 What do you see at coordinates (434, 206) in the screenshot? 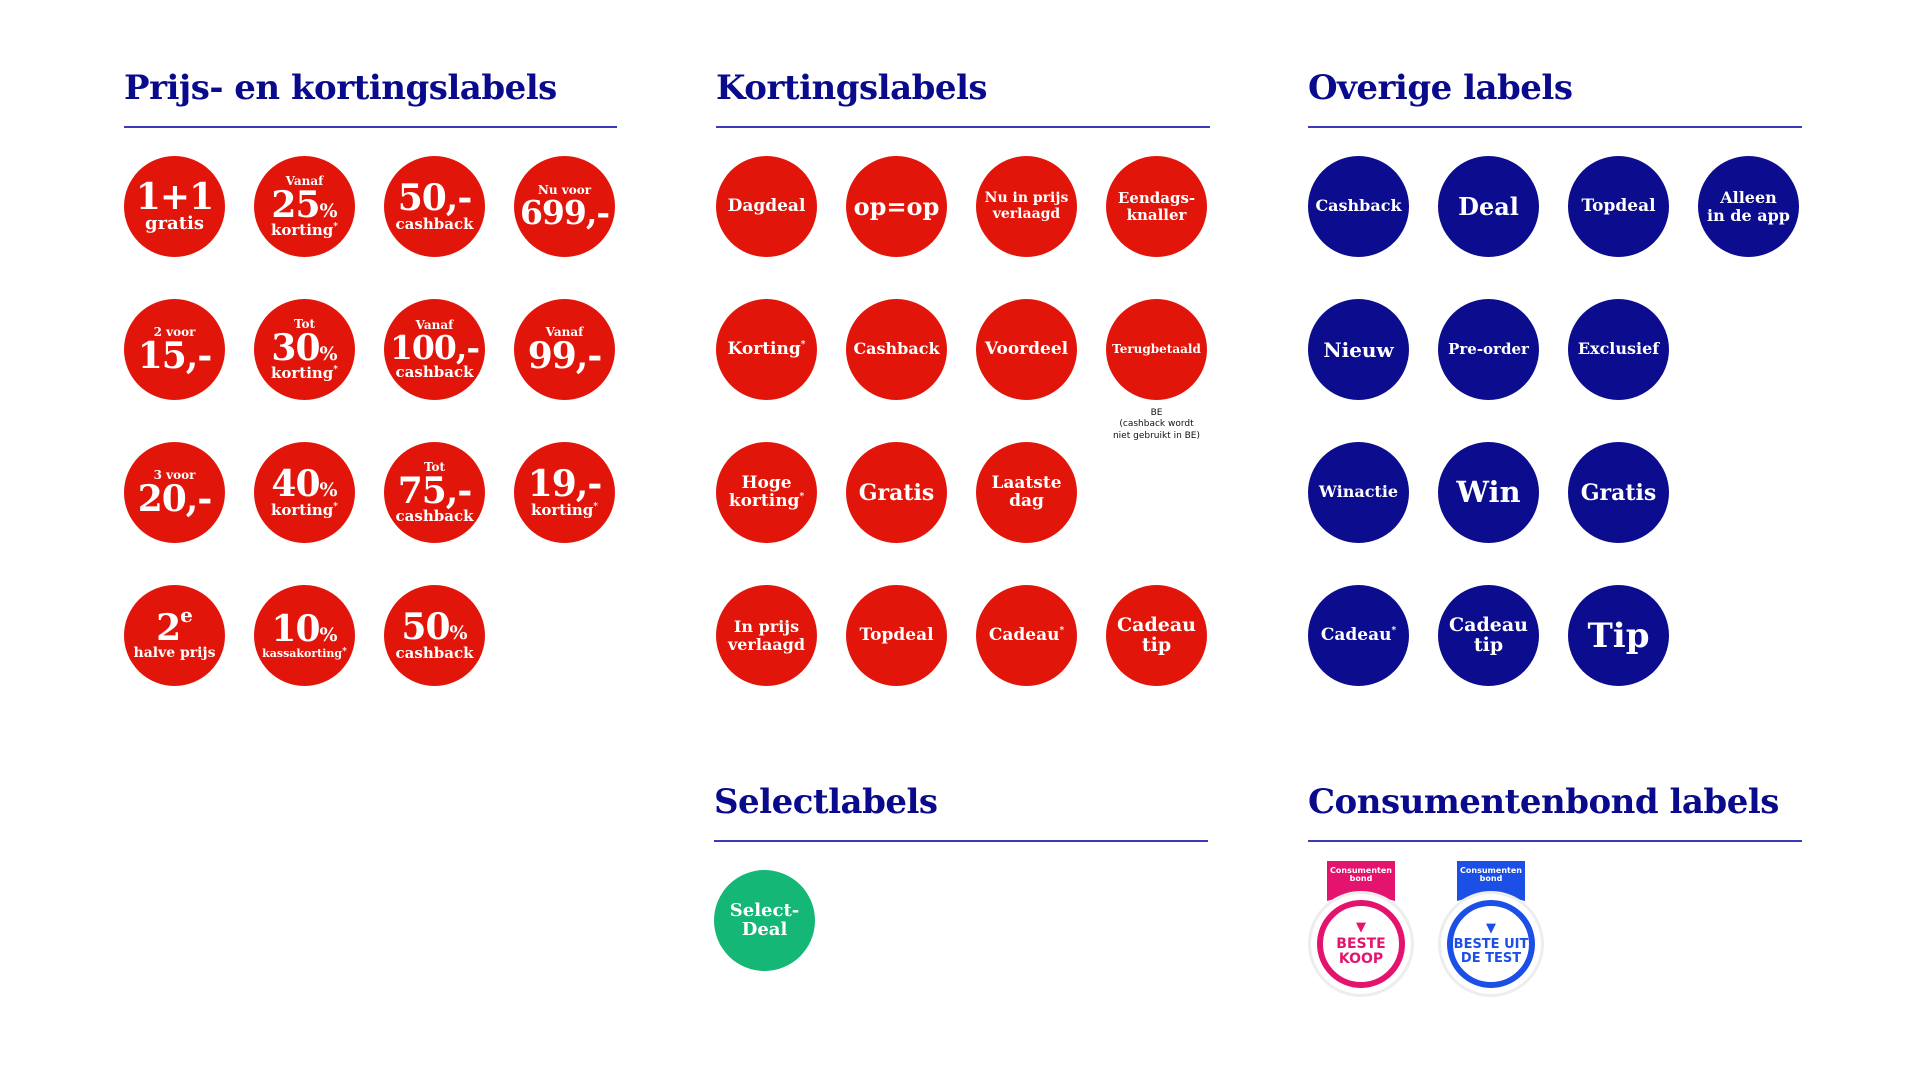
I see `label-badge: 50,- cashback` at bounding box center [434, 206].